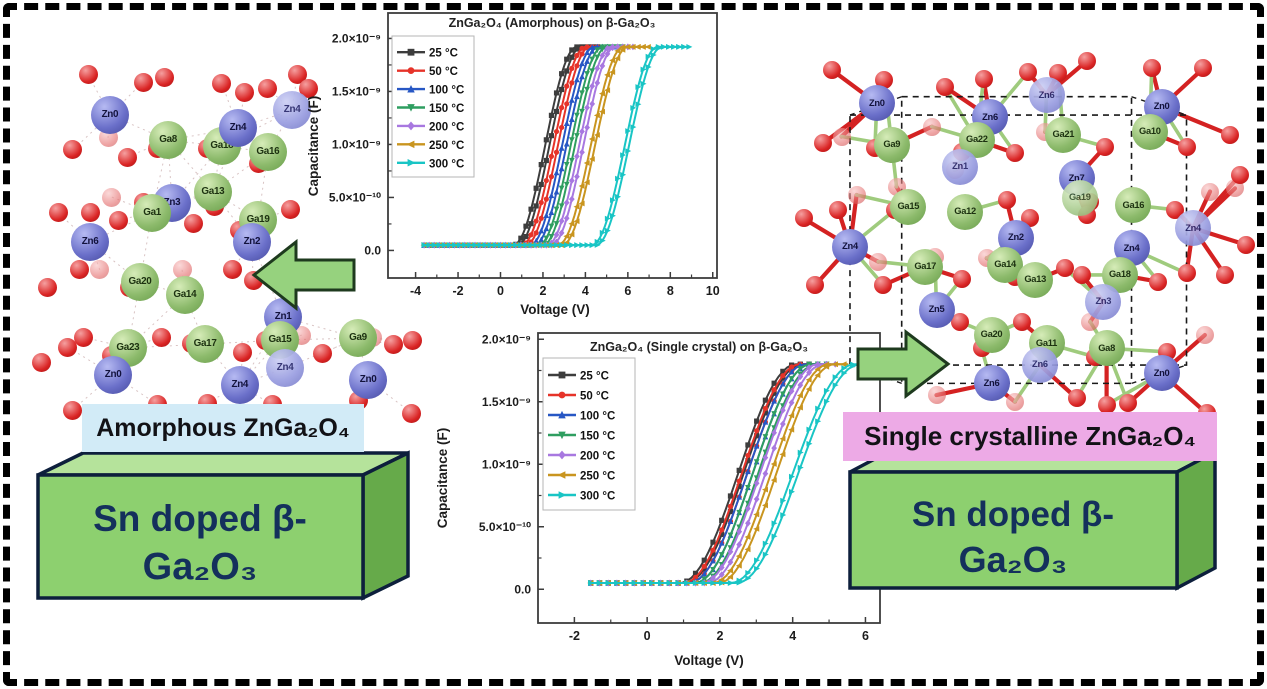 This screenshot has width=1267, height=689. I want to click on zinc-atom-Zn5: Zn5, so click(936, 310).